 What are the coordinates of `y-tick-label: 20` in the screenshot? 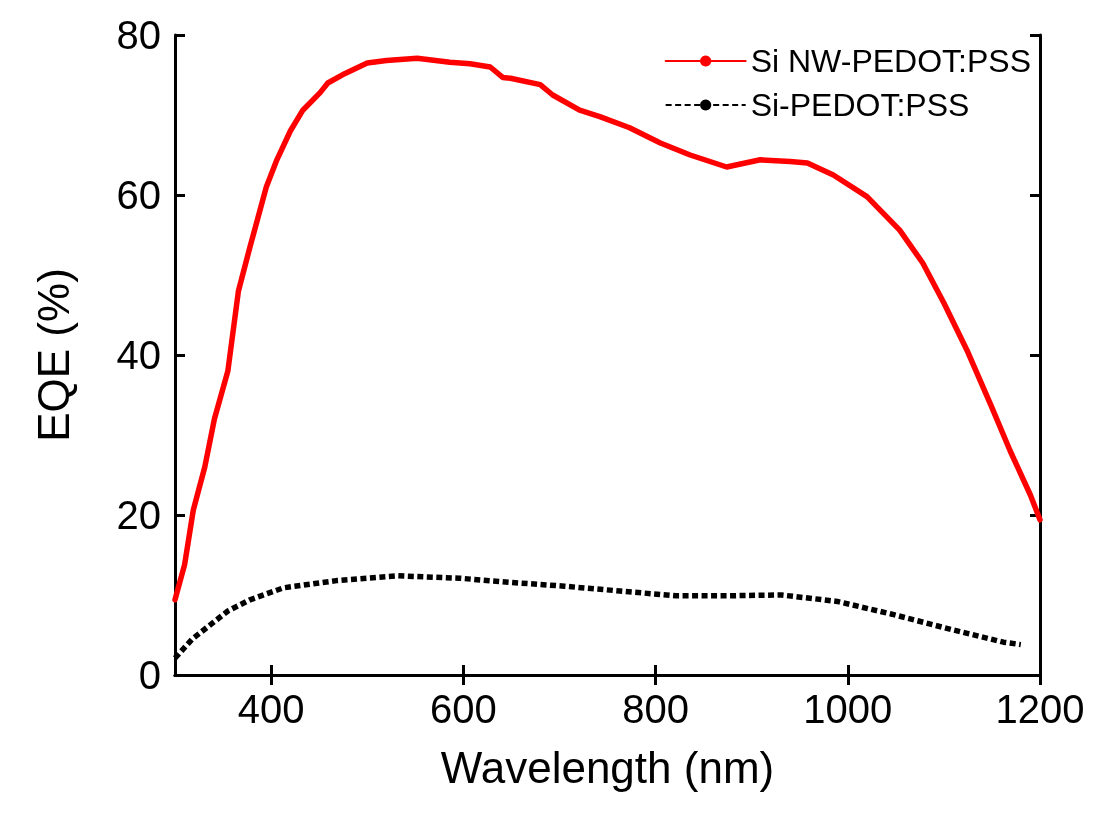 It's located at (138, 515).